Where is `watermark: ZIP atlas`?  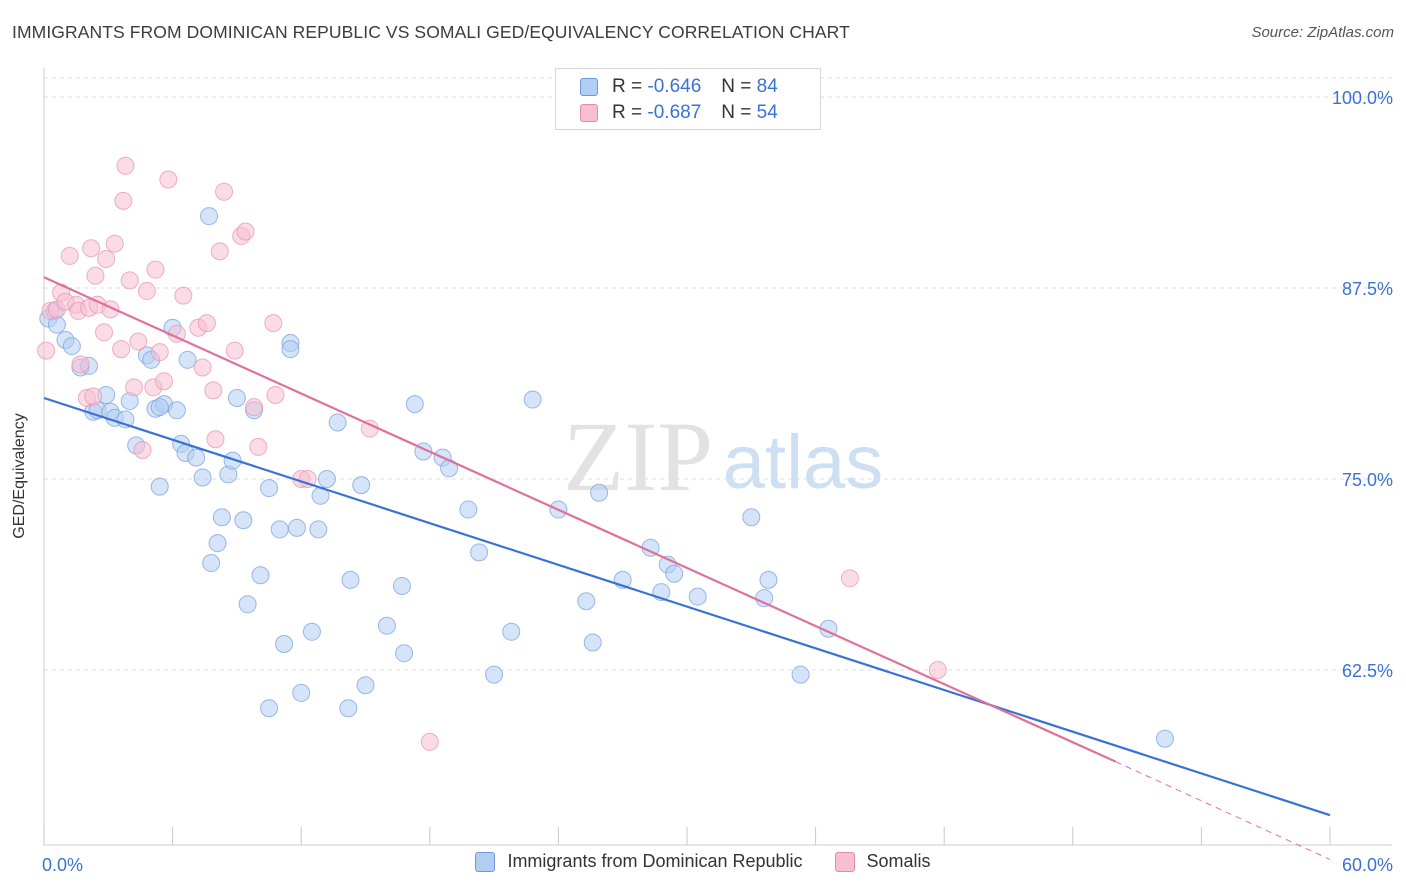 watermark: ZIP atlas is located at coordinates (723, 456).